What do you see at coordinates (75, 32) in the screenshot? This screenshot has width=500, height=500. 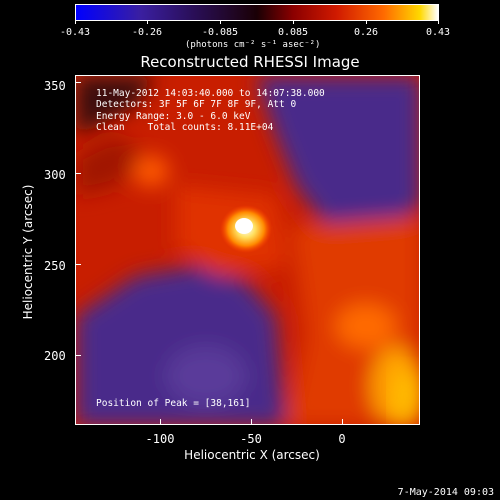 I see `colorbar-tick-label: -0.43` at bounding box center [75, 32].